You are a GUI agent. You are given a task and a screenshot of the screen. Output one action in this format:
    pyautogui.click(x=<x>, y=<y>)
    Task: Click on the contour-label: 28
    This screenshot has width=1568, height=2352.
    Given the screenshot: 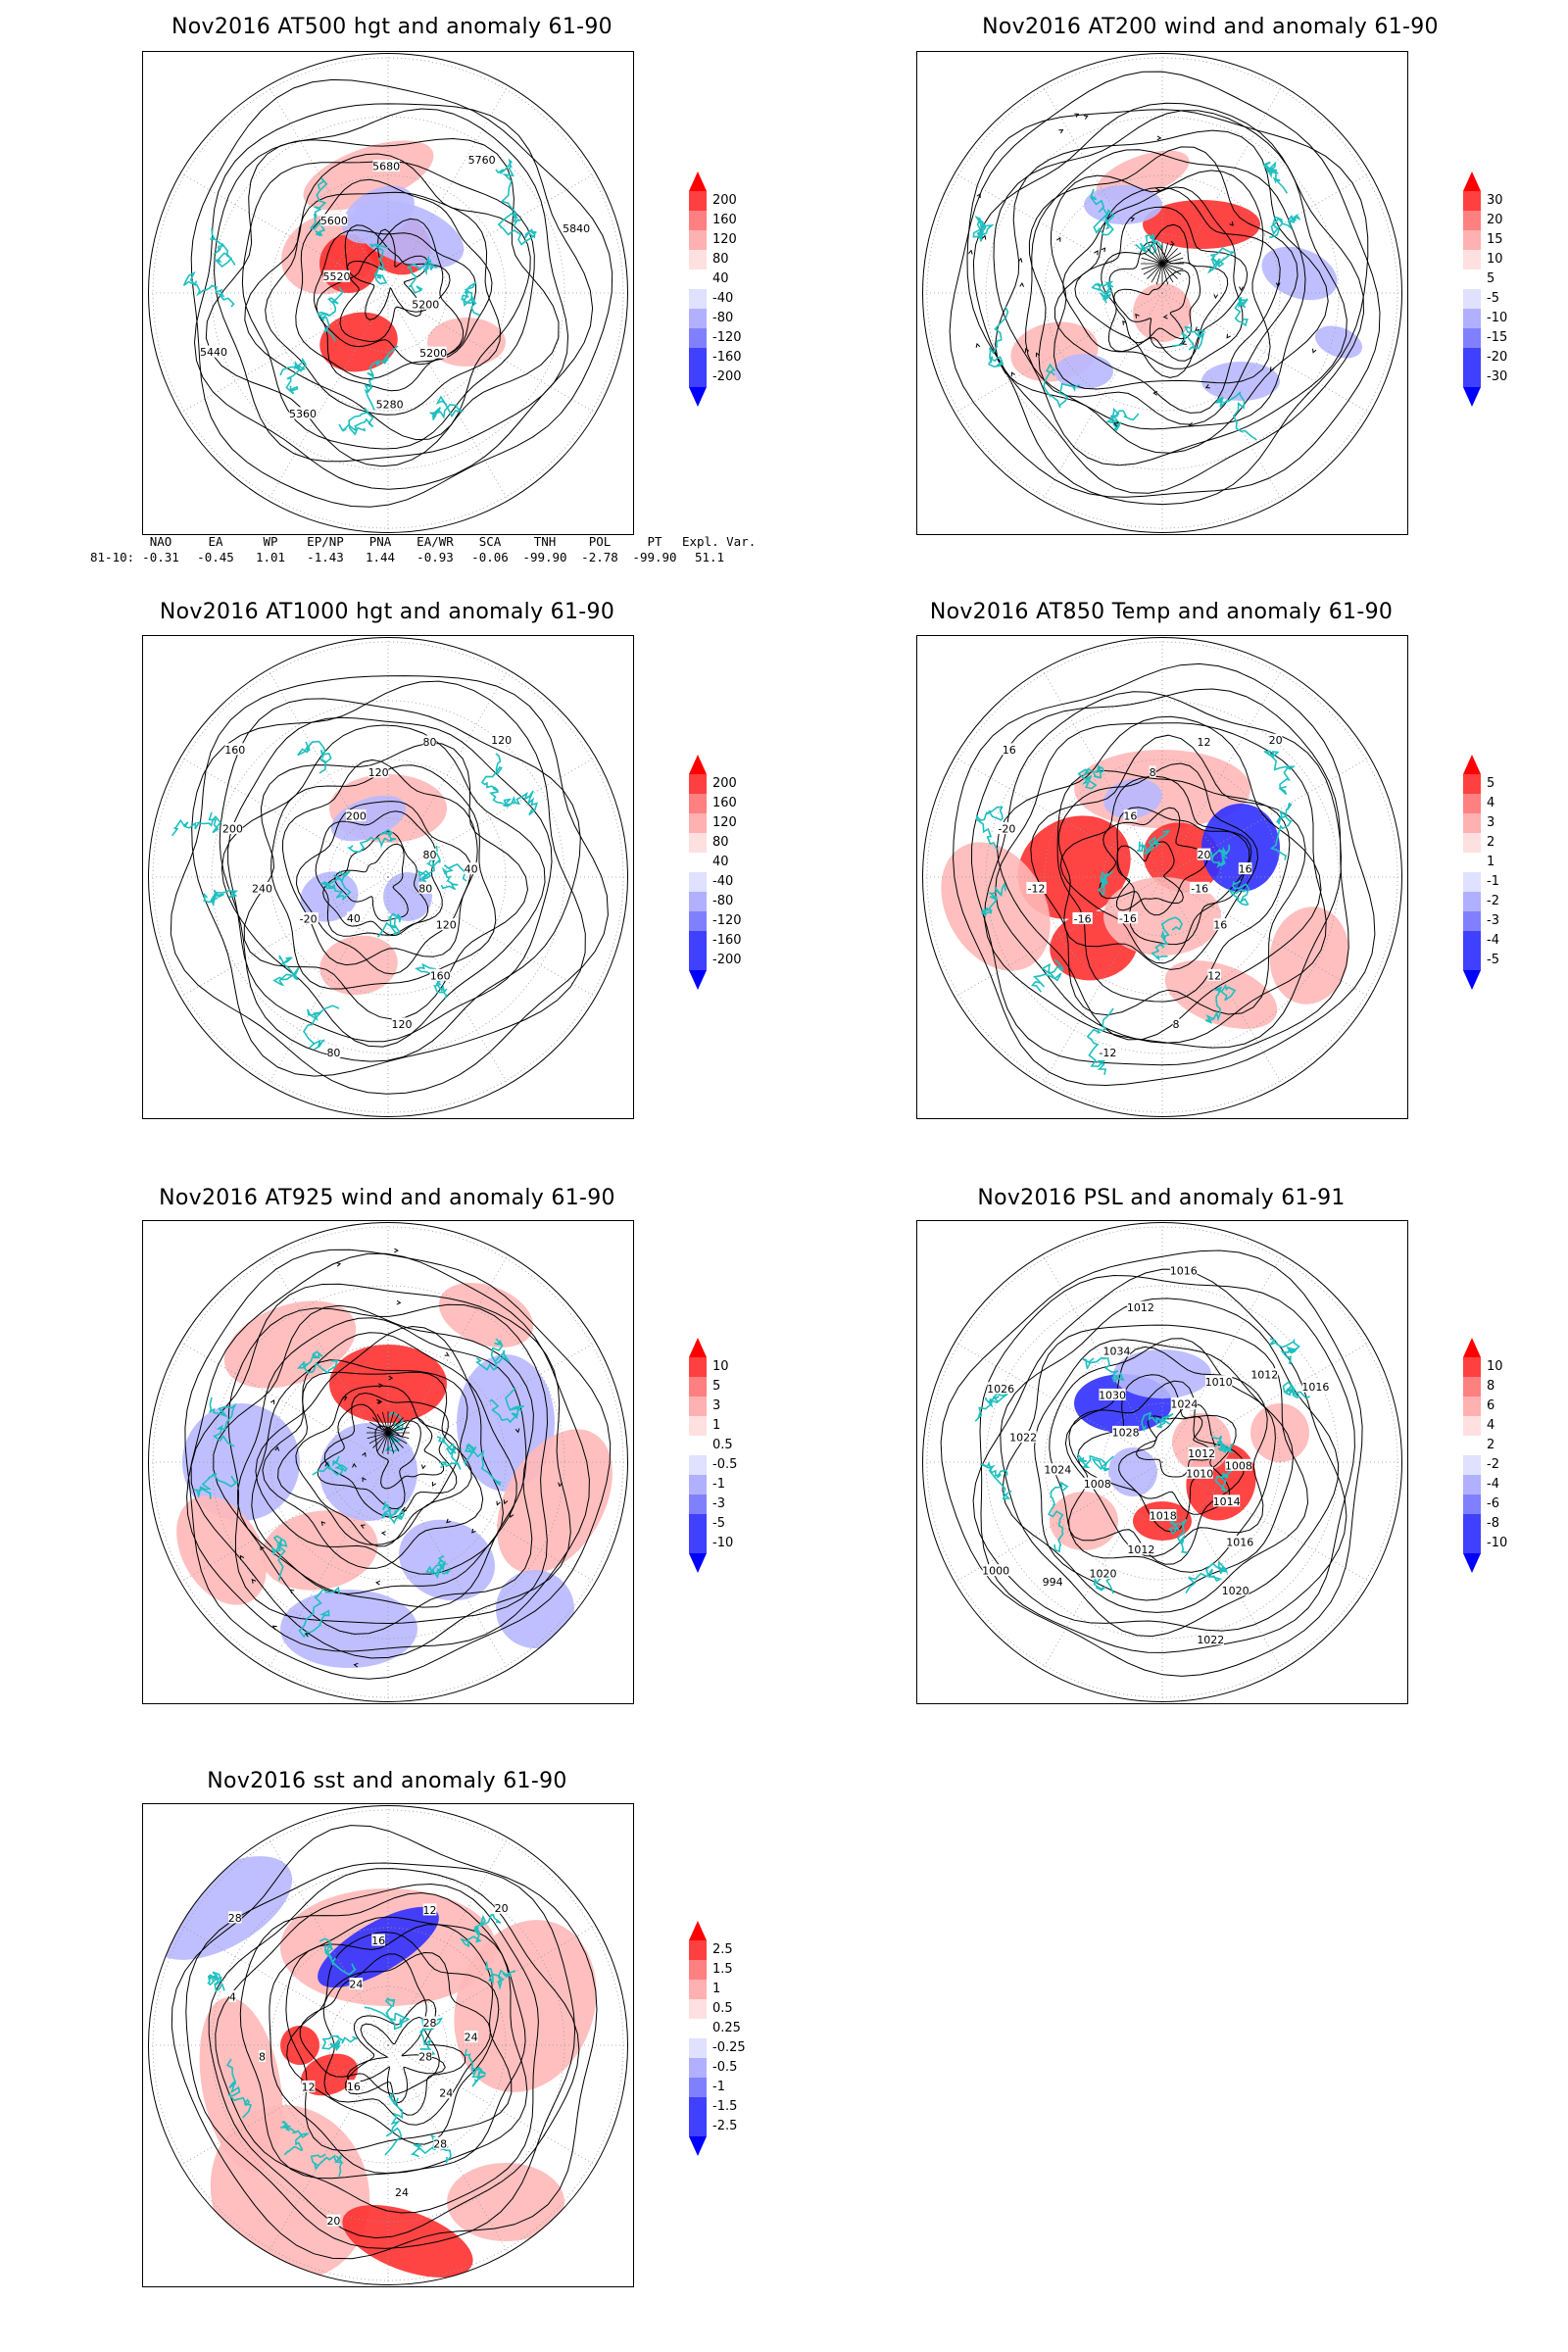 What is the action you would take?
    pyautogui.click(x=235, y=1918)
    